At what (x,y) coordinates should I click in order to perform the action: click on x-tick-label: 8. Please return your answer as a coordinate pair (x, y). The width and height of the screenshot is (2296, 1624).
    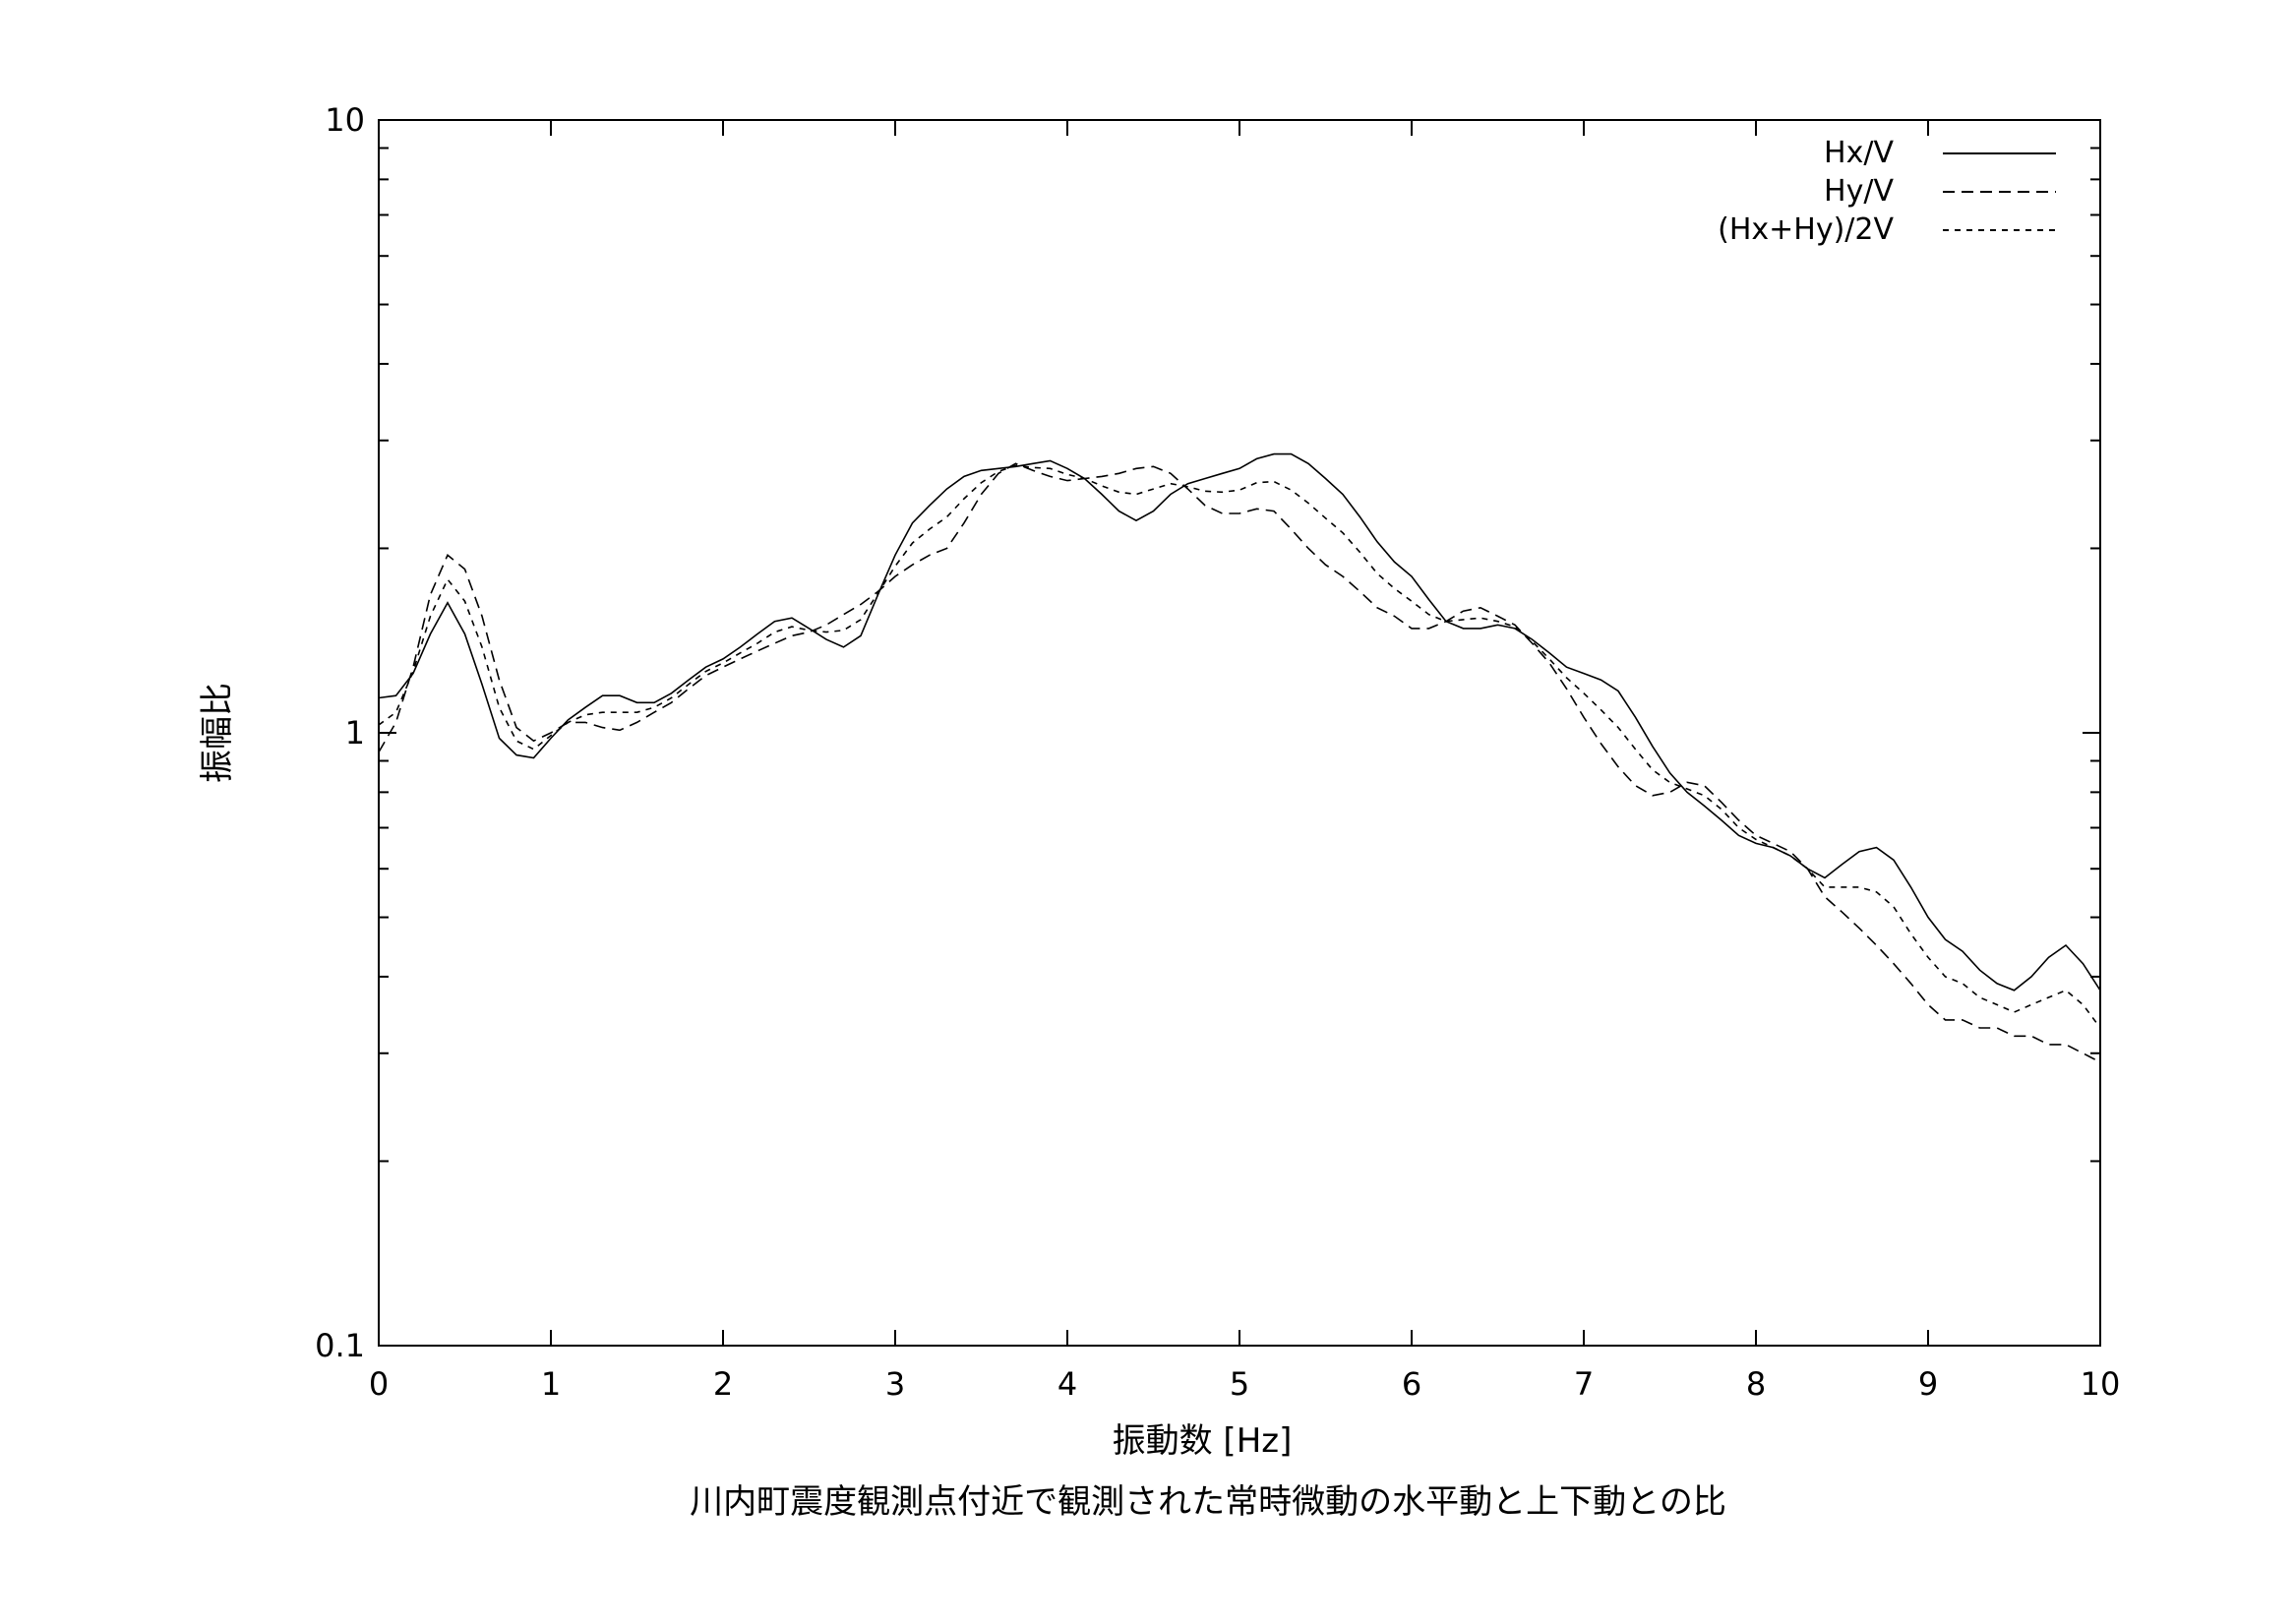
    Looking at the image, I should click on (1756, 1384).